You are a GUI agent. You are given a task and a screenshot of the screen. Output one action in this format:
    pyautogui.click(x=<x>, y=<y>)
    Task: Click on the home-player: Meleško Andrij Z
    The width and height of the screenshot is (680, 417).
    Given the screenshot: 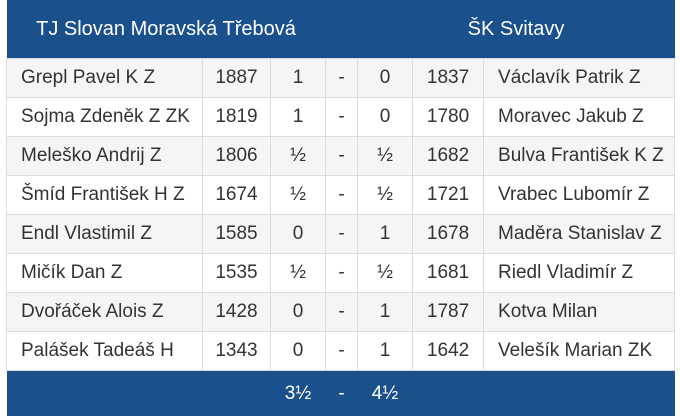 What is the action you would take?
    pyautogui.click(x=104, y=156)
    